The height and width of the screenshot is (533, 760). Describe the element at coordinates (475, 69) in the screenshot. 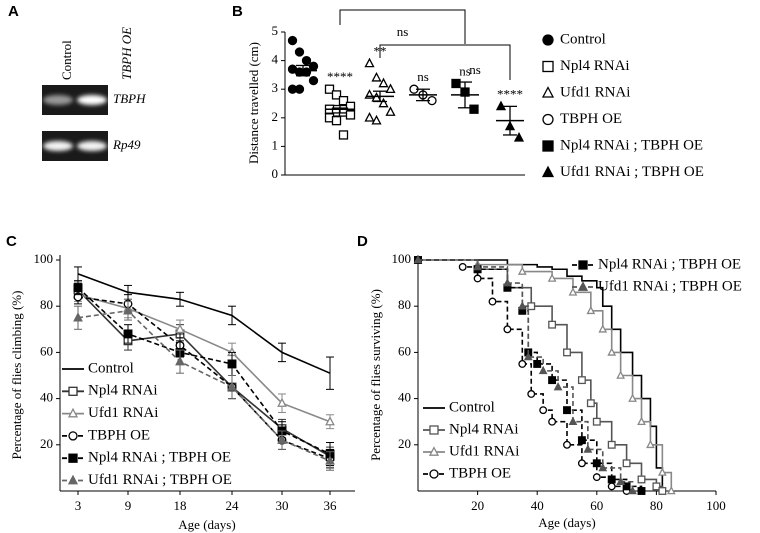

I see `bracket-label: ns` at that location.